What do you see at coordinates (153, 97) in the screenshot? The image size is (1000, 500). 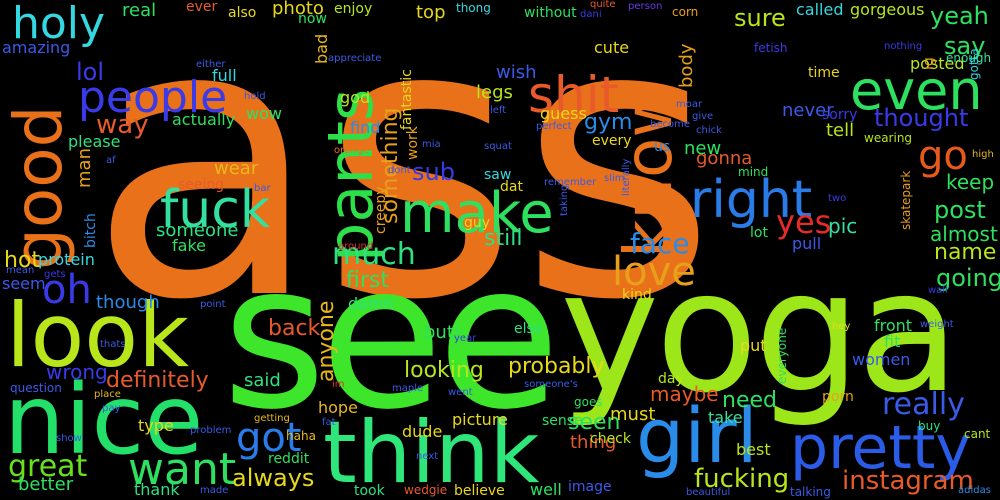 I see `word-people: people` at bounding box center [153, 97].